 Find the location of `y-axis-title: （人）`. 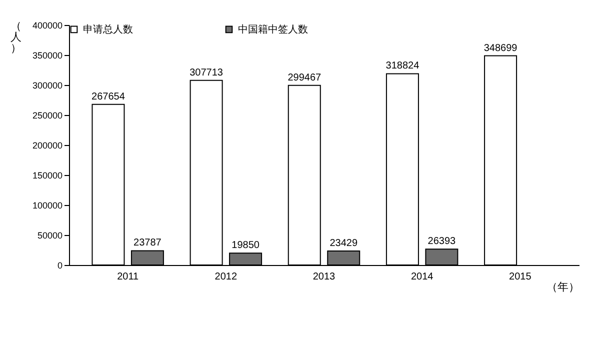

y-axis-title: （人） is located at coordinates (16, 37).